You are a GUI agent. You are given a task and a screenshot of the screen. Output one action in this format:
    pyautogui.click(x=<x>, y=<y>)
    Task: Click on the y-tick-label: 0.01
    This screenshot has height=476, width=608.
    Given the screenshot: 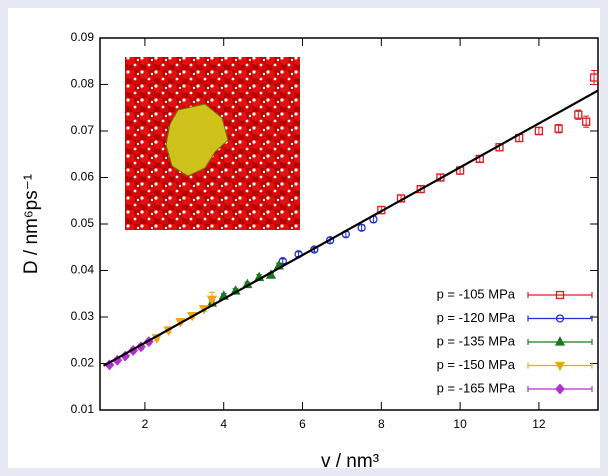 What is the action you would take?
    pyautogui.click(x=83, y=409)
    